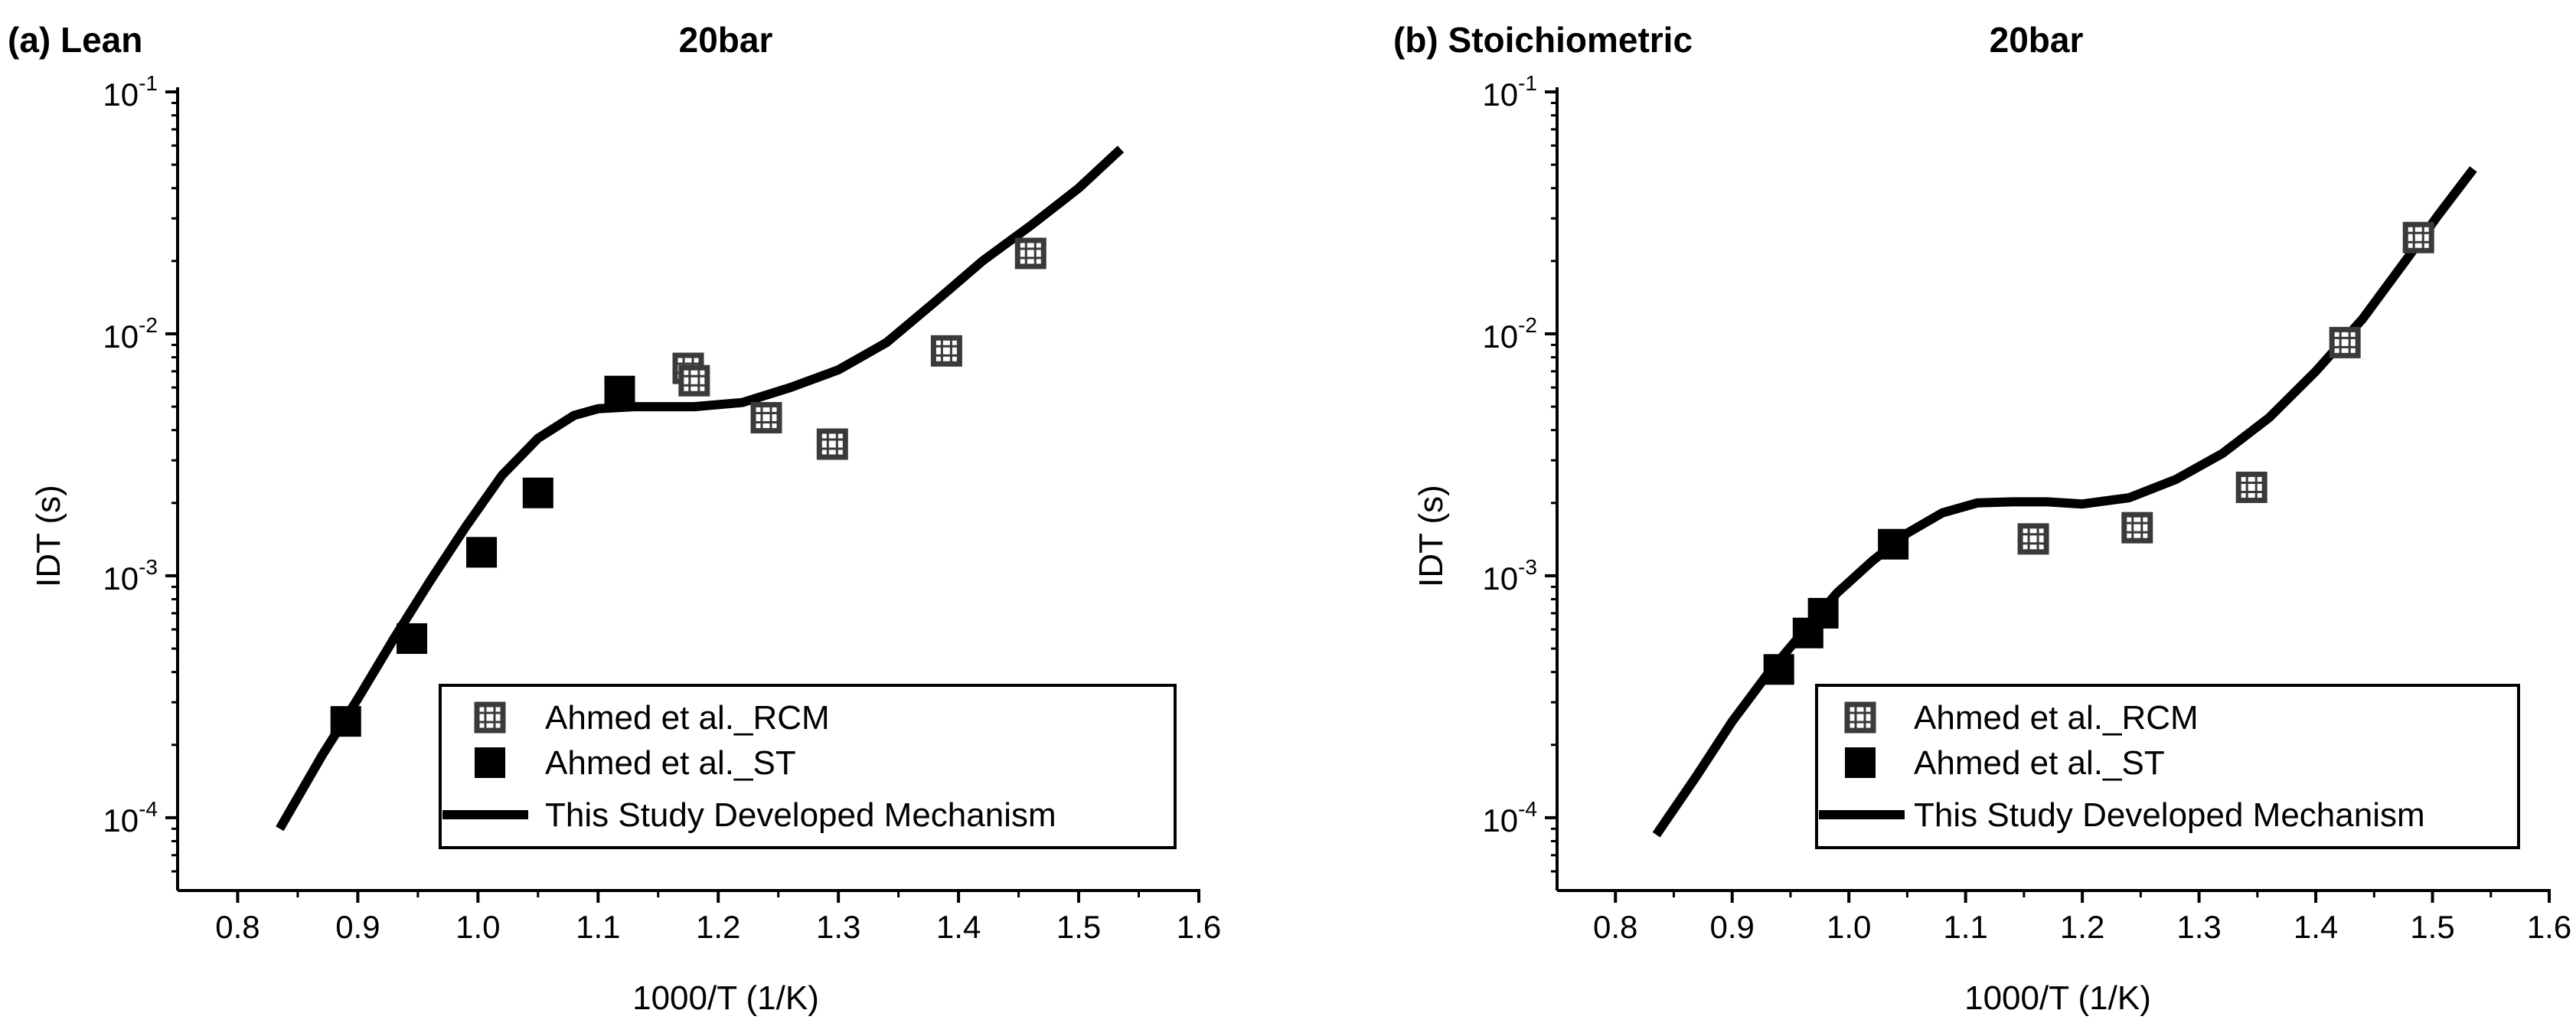 The width and height of the screenshot is (2576, 1023). Describe the element at coordinates (1543, 40) in the screenshot. I see `panel-label: (b) Stoichiometric` at that location.